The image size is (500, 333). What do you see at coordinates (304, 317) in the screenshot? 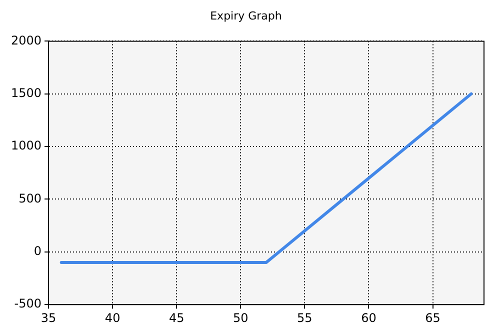
I see `x-tick-label: 55` at bounding box center [304, 317].